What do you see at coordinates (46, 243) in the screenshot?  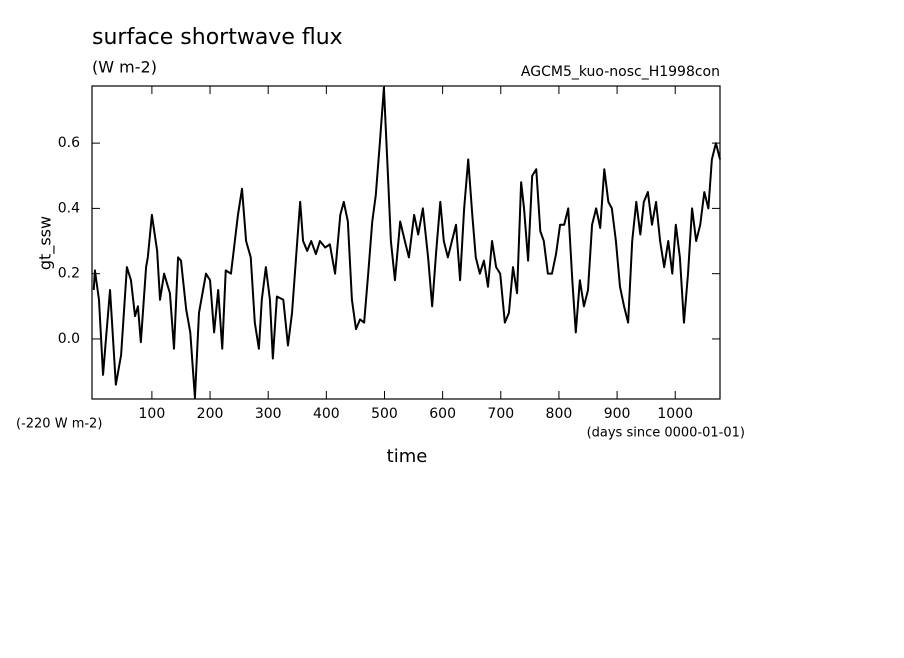 I see `y-axis-label: gt_ssw` at bounding box center [46, 243].